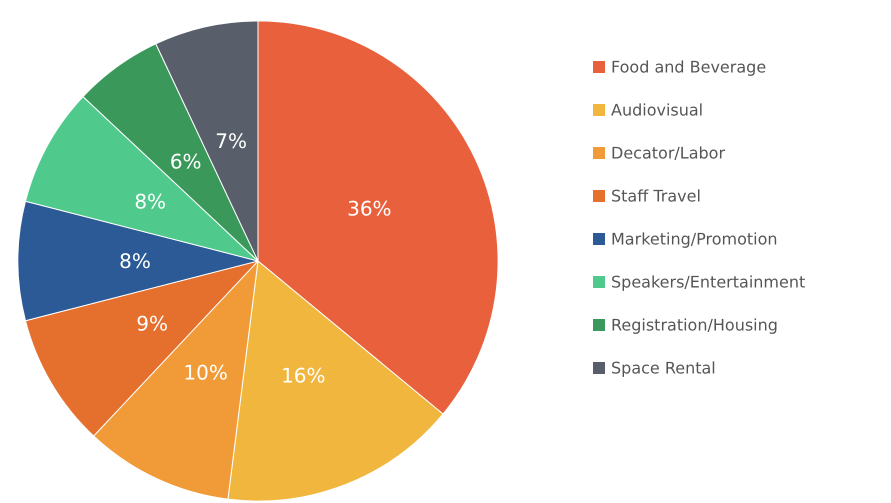 Image resolution: width=891 pixels, height=503 pixels. Describe the element at coordinates (186, 161) in the screenshot. I see `data-label: 6%` at that location.